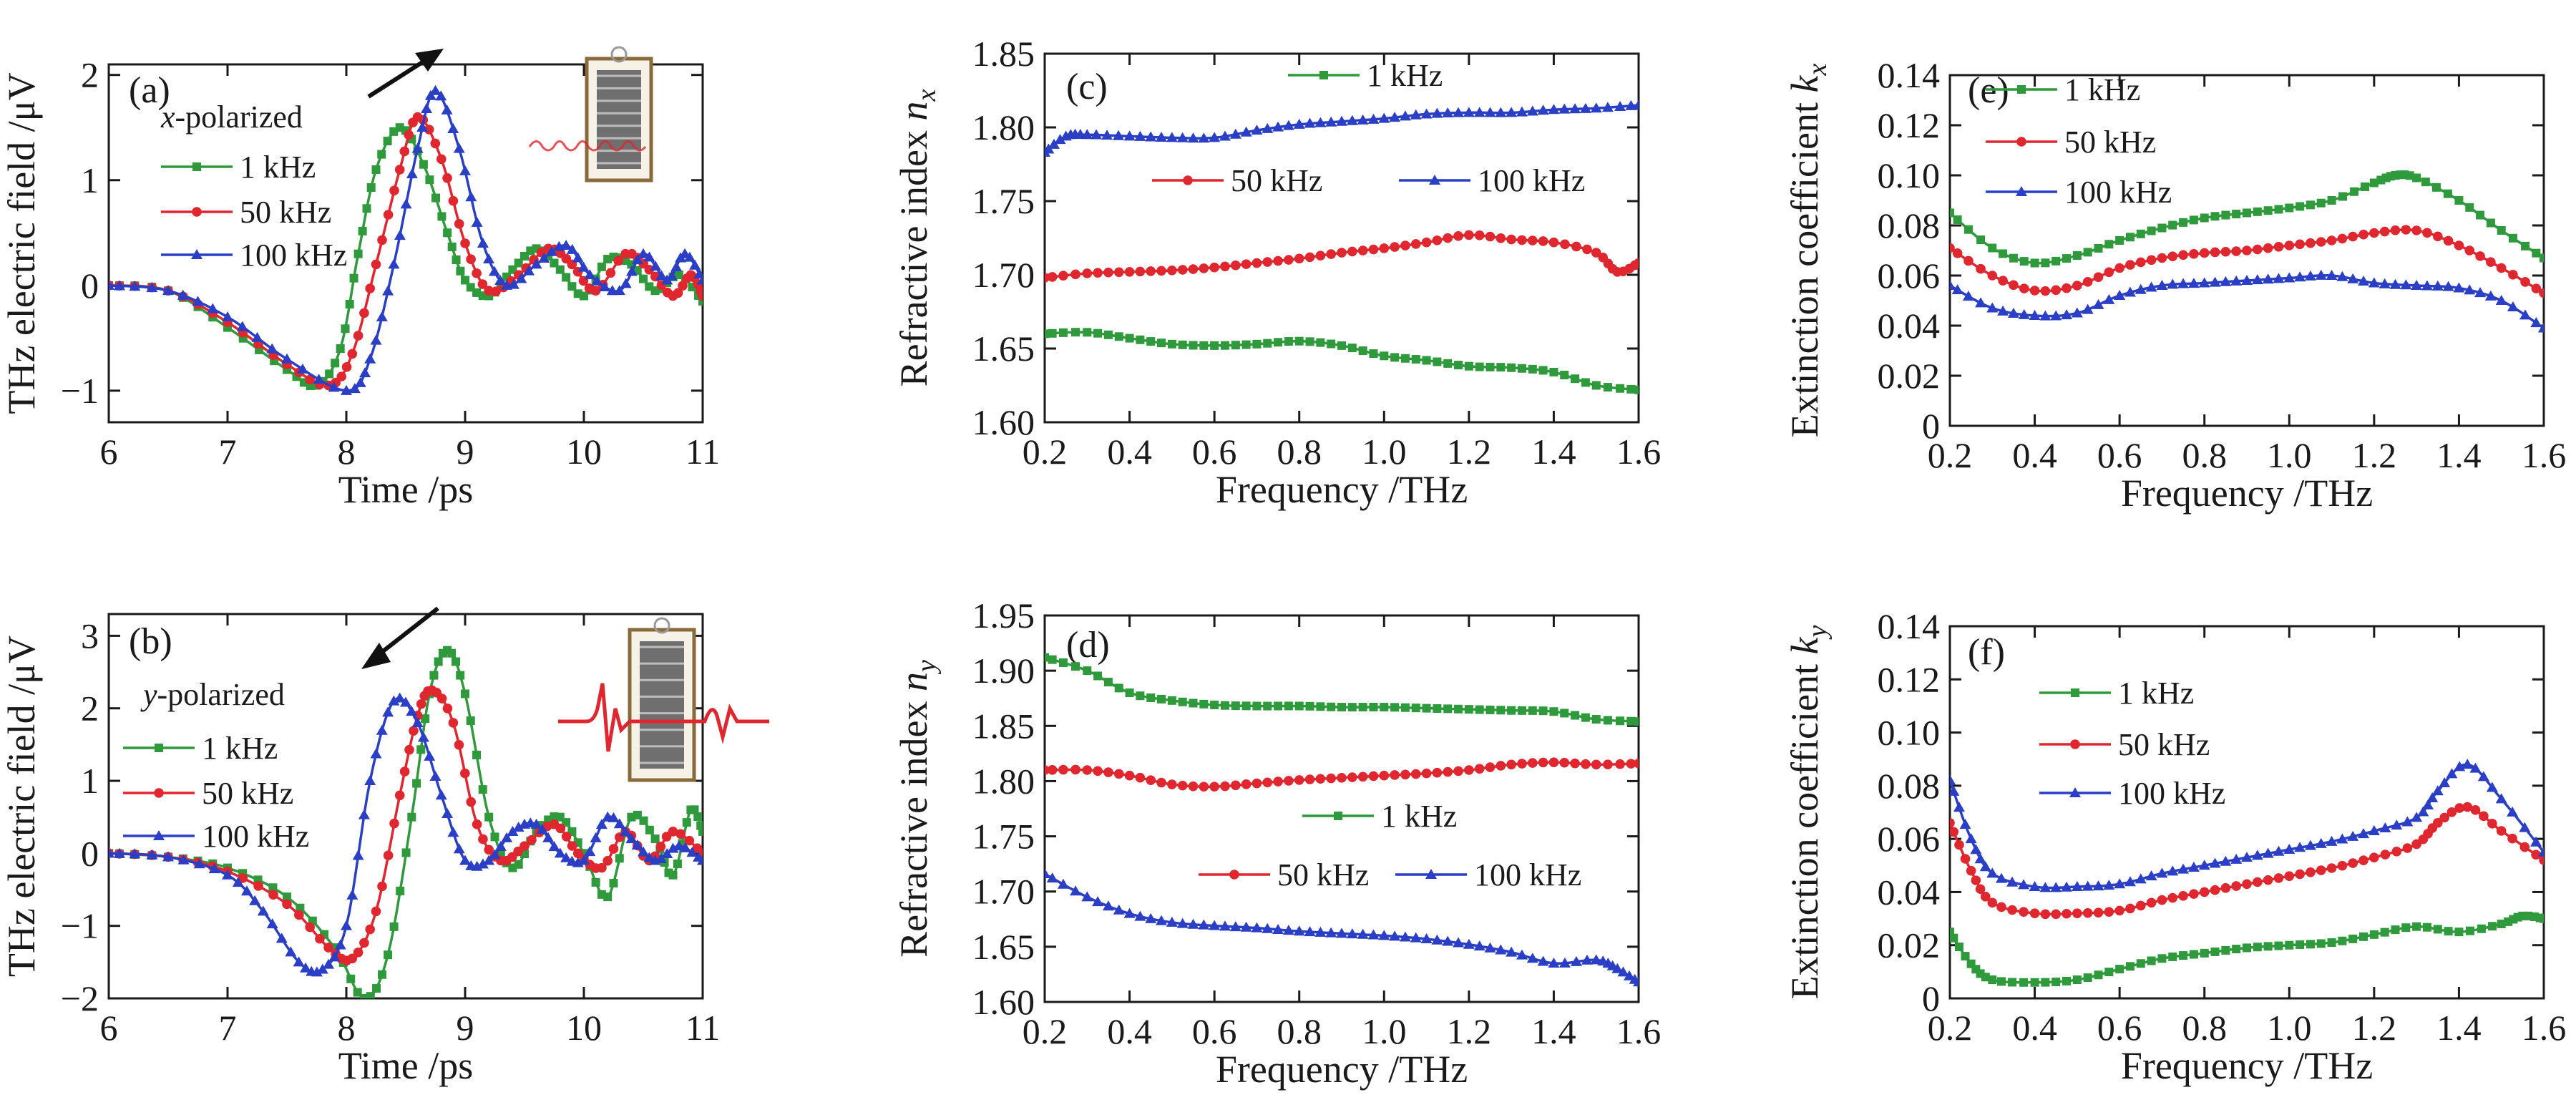 The width and height of the screenshot is (2576, 1105). I want to click on y-tick-label: −2, so click(80, 998).